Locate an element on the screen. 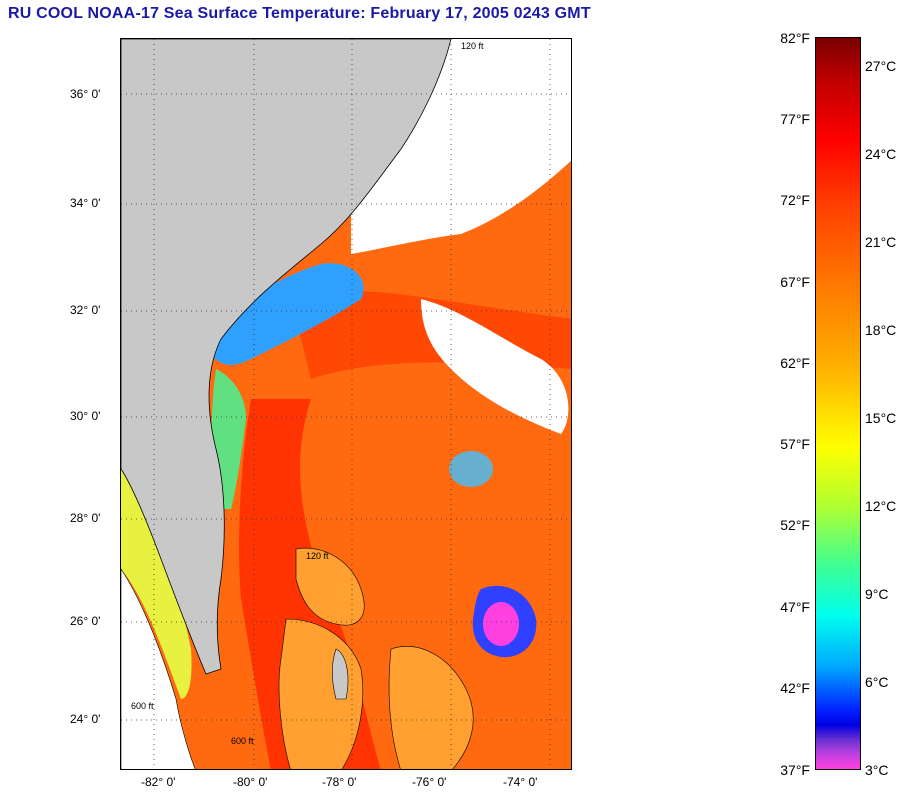  colorbar-celsius-label: 21°C is located at coordinates (881, 242).